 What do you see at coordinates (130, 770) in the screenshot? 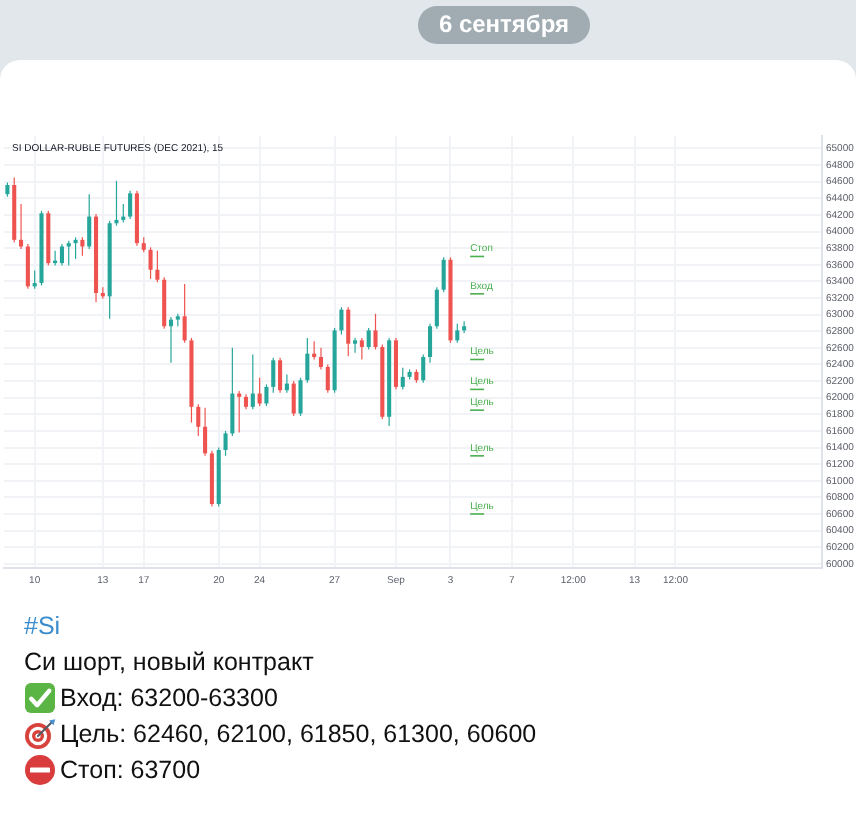
I see `text: Стоп: 63700` at bounding box center [130, 770].